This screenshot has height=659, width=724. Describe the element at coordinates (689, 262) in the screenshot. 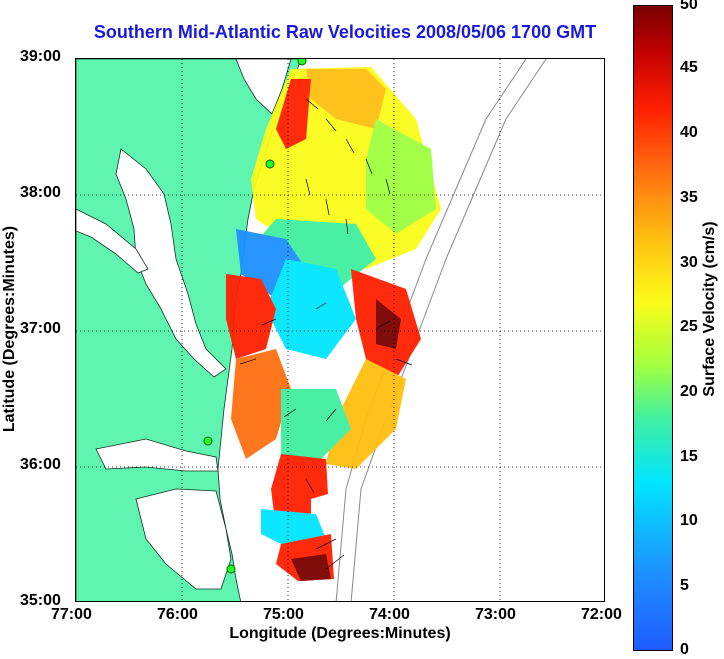

I see `colorbar-tick: 30` at that location.